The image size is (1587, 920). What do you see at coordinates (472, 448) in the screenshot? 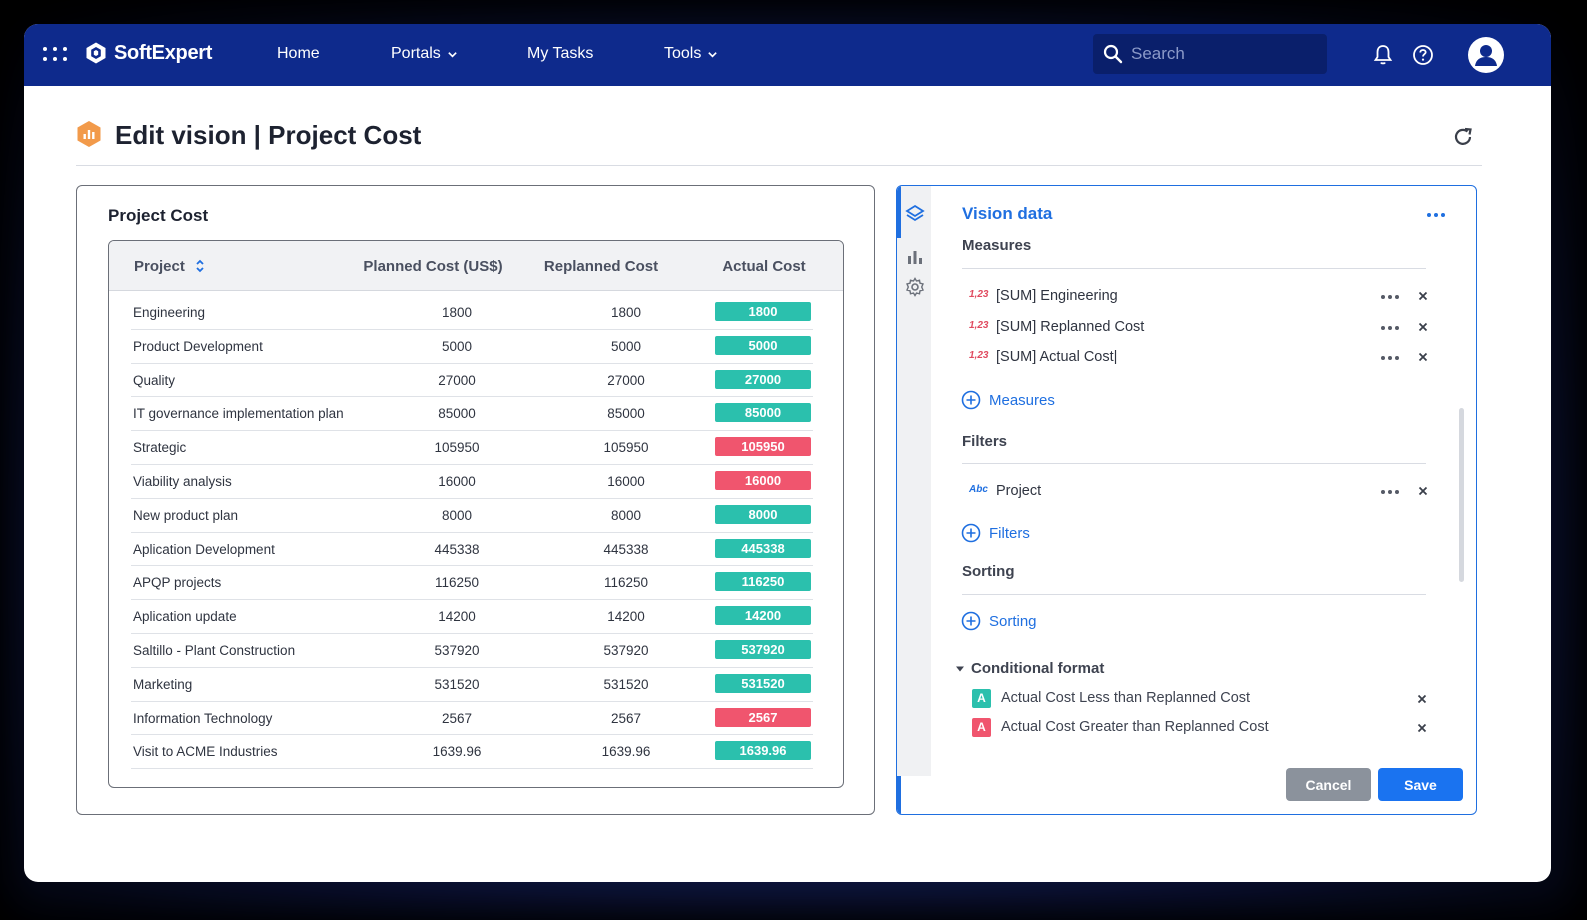
I see `table-row: Strategic 105950 105950 105950` at bounding box center [472, 448].